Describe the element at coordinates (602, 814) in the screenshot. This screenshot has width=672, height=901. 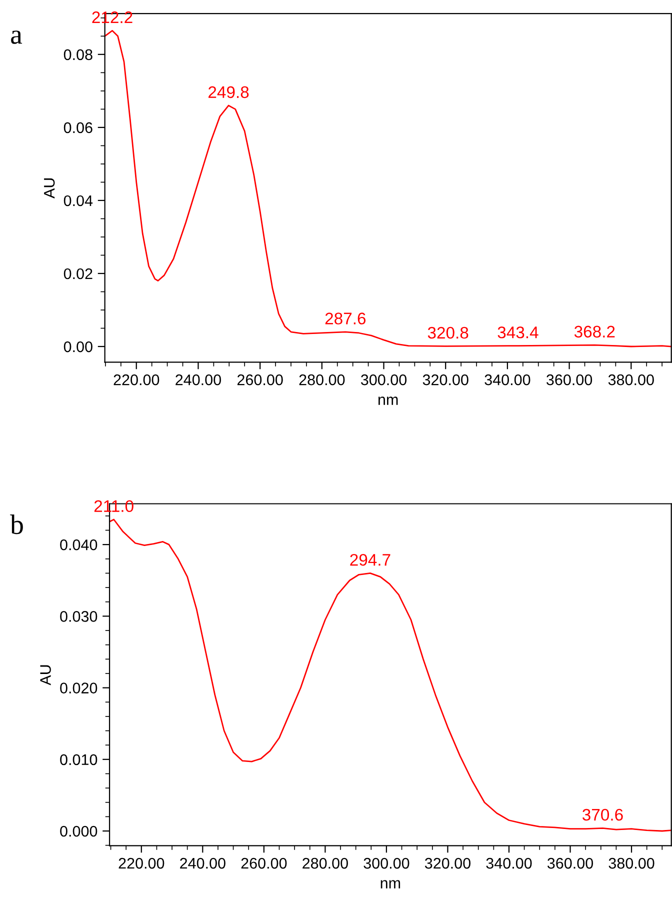
I see `annotation: 370.6` at that location.